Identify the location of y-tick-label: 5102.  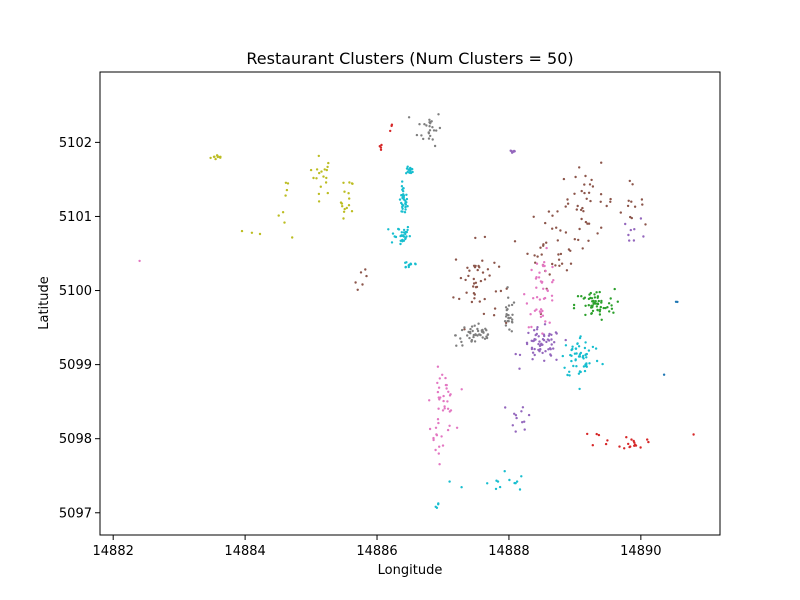
(75, 143).